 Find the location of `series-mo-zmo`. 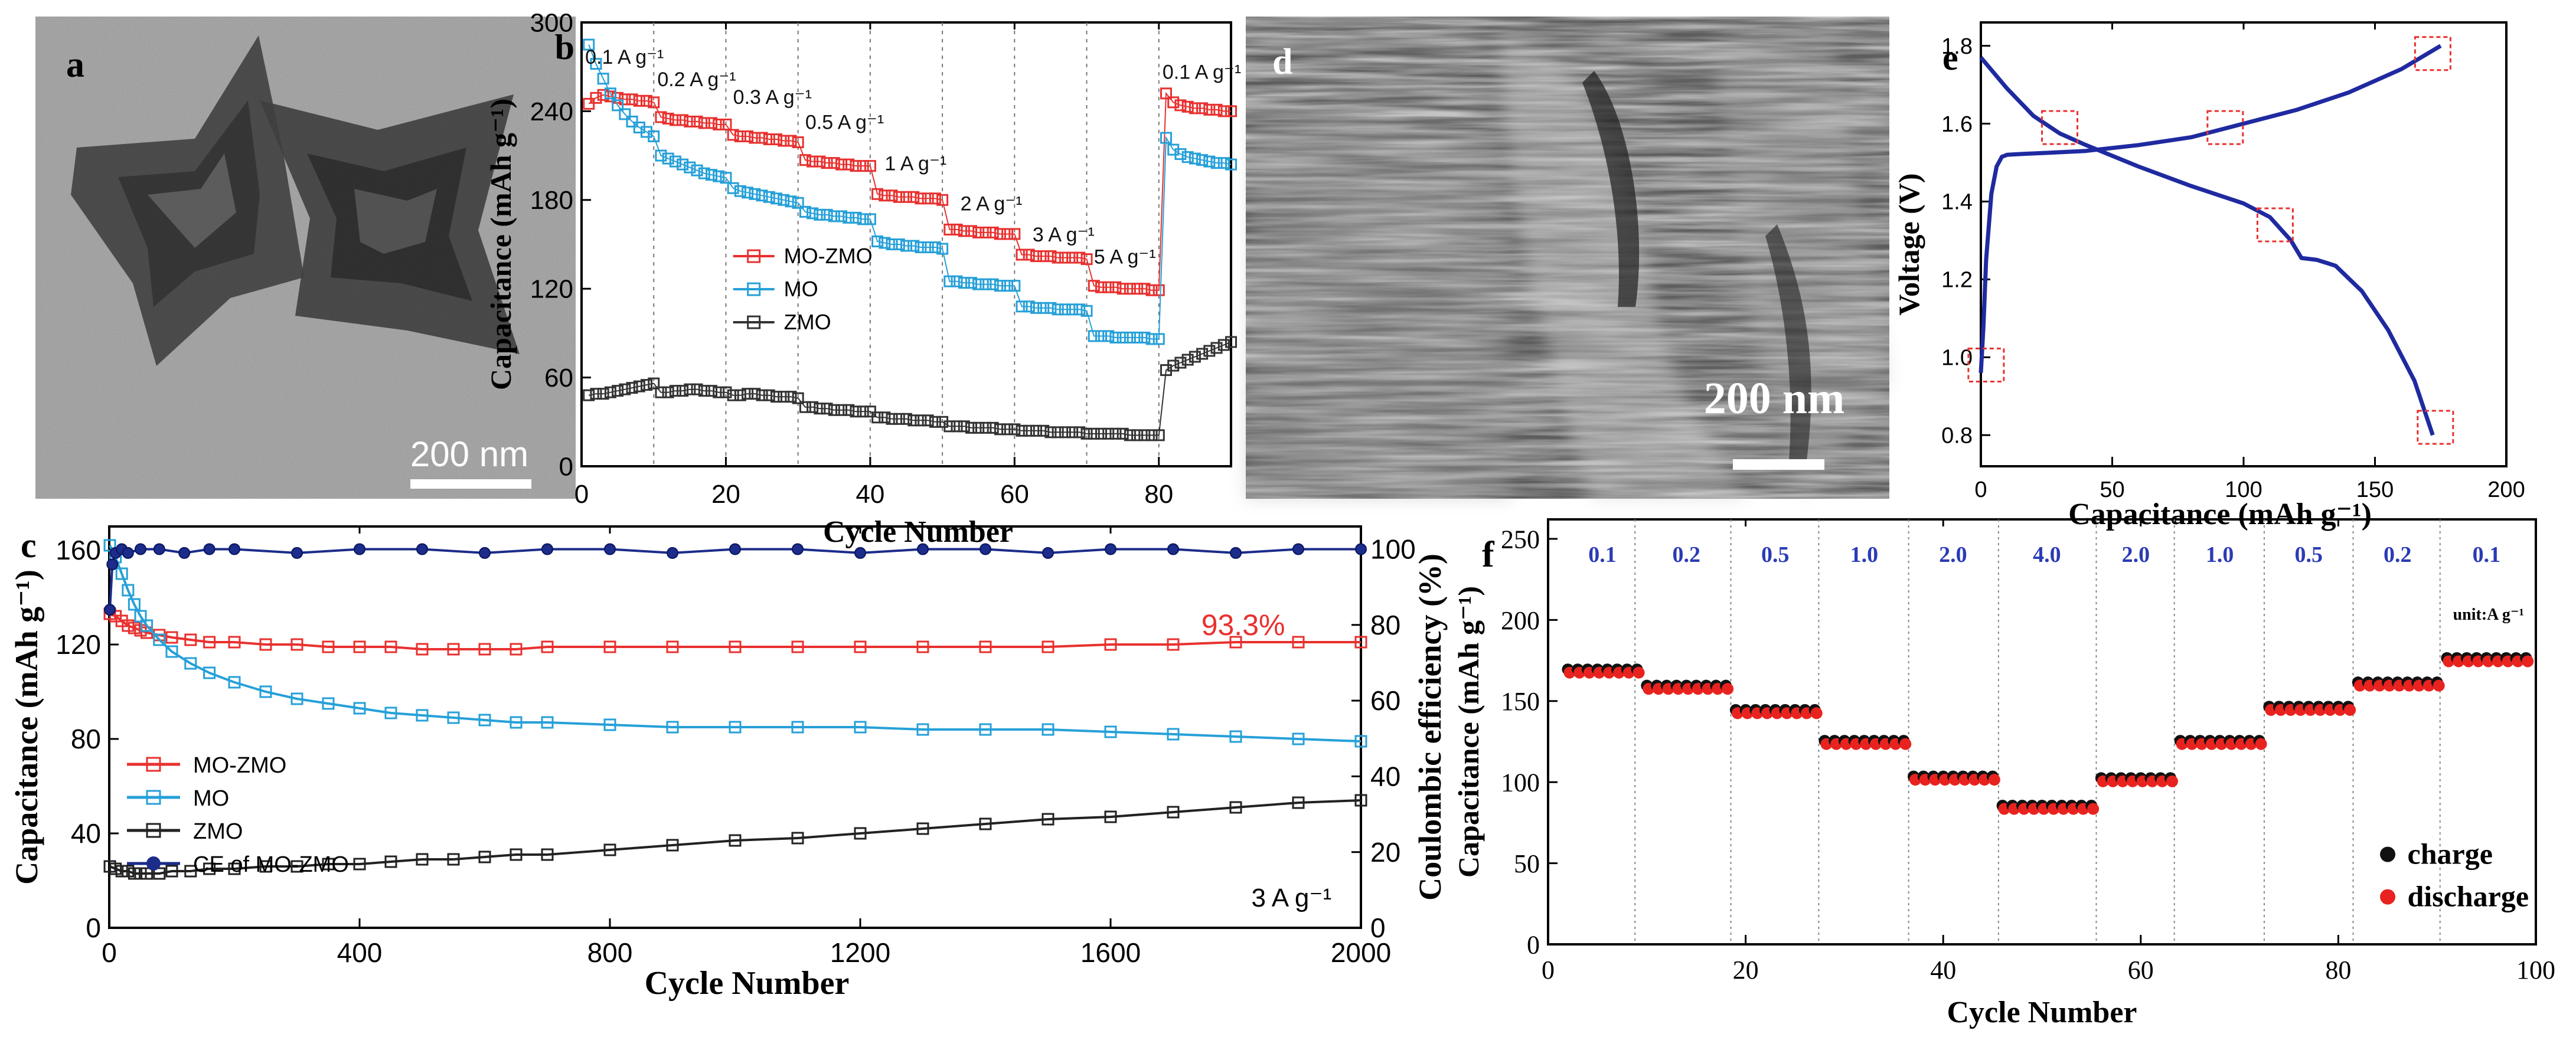

series-mo-zmo is located at coordinates (910, 191).